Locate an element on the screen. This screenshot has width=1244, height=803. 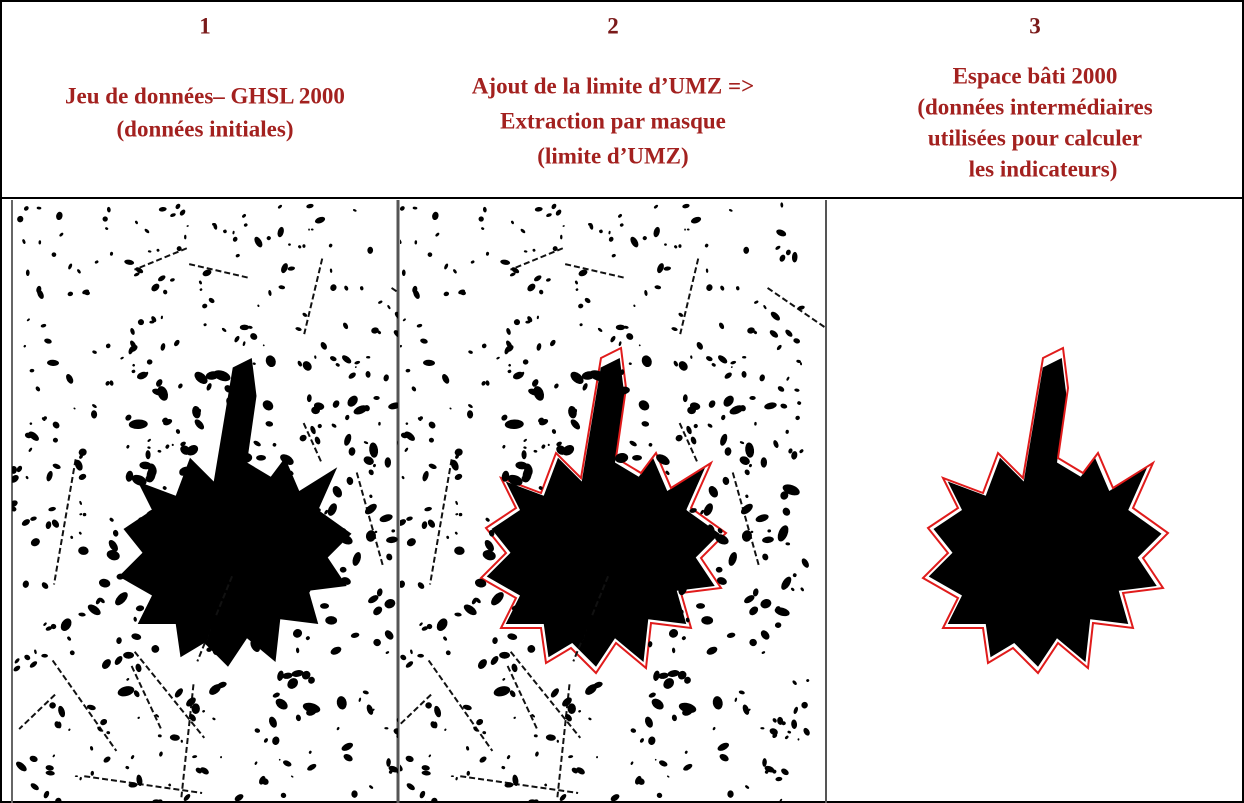
column-title: Extraction par masque is located at coordinates (613, 120).